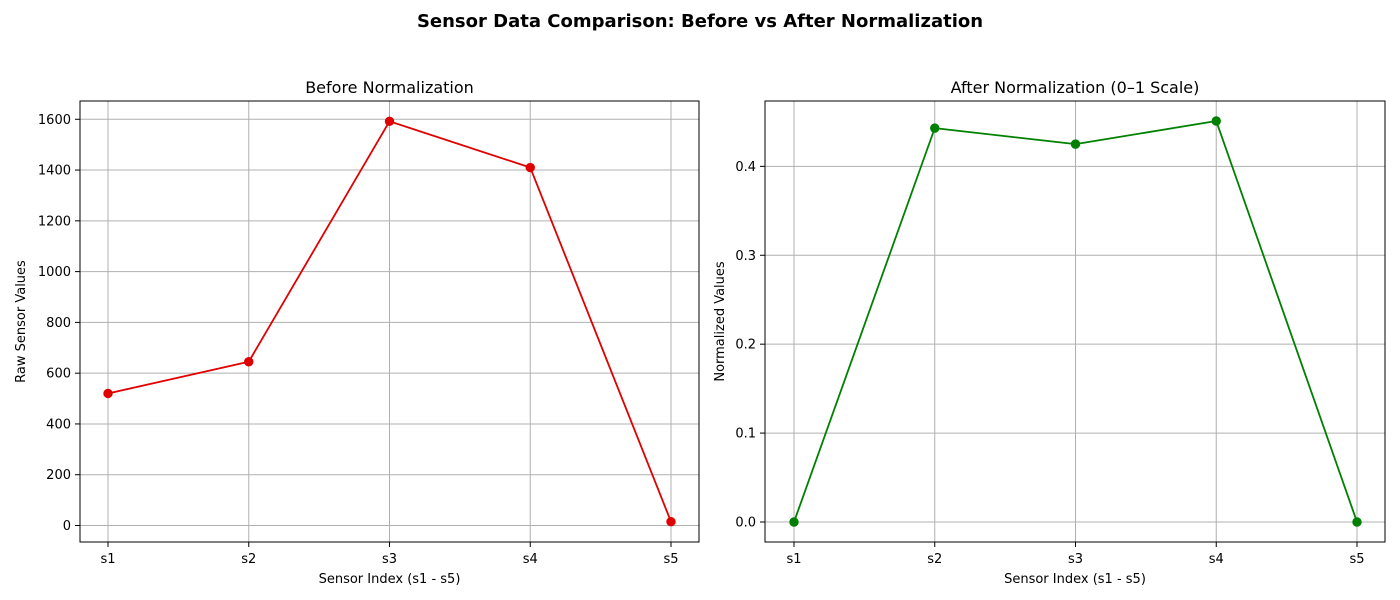  What do you see at coordinates (58, 424) in the screenshot?
I see `y-tick-label: 400` at bounding box center [58, 424].